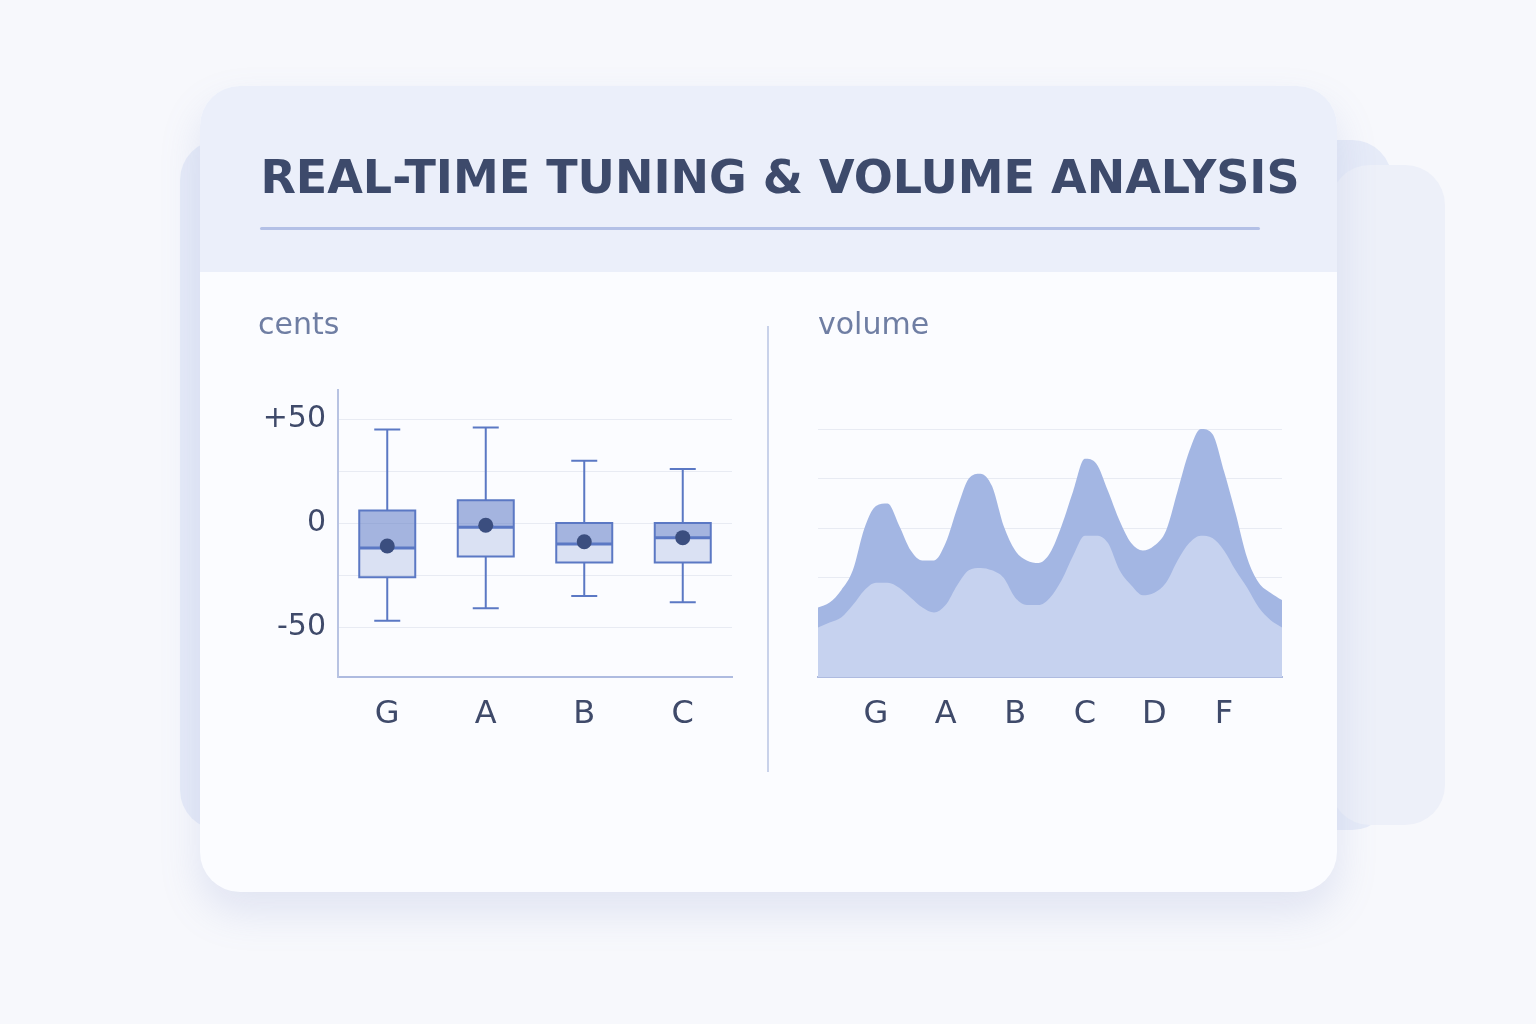  Describe the element at coordinates (299, 323) in the screenshot. I see `y-axis-title: cents` at that location.